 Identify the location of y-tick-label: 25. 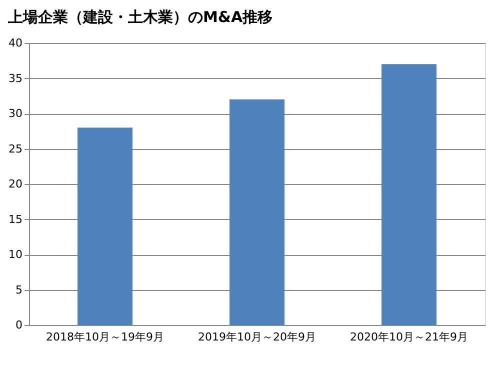
(15, 149).